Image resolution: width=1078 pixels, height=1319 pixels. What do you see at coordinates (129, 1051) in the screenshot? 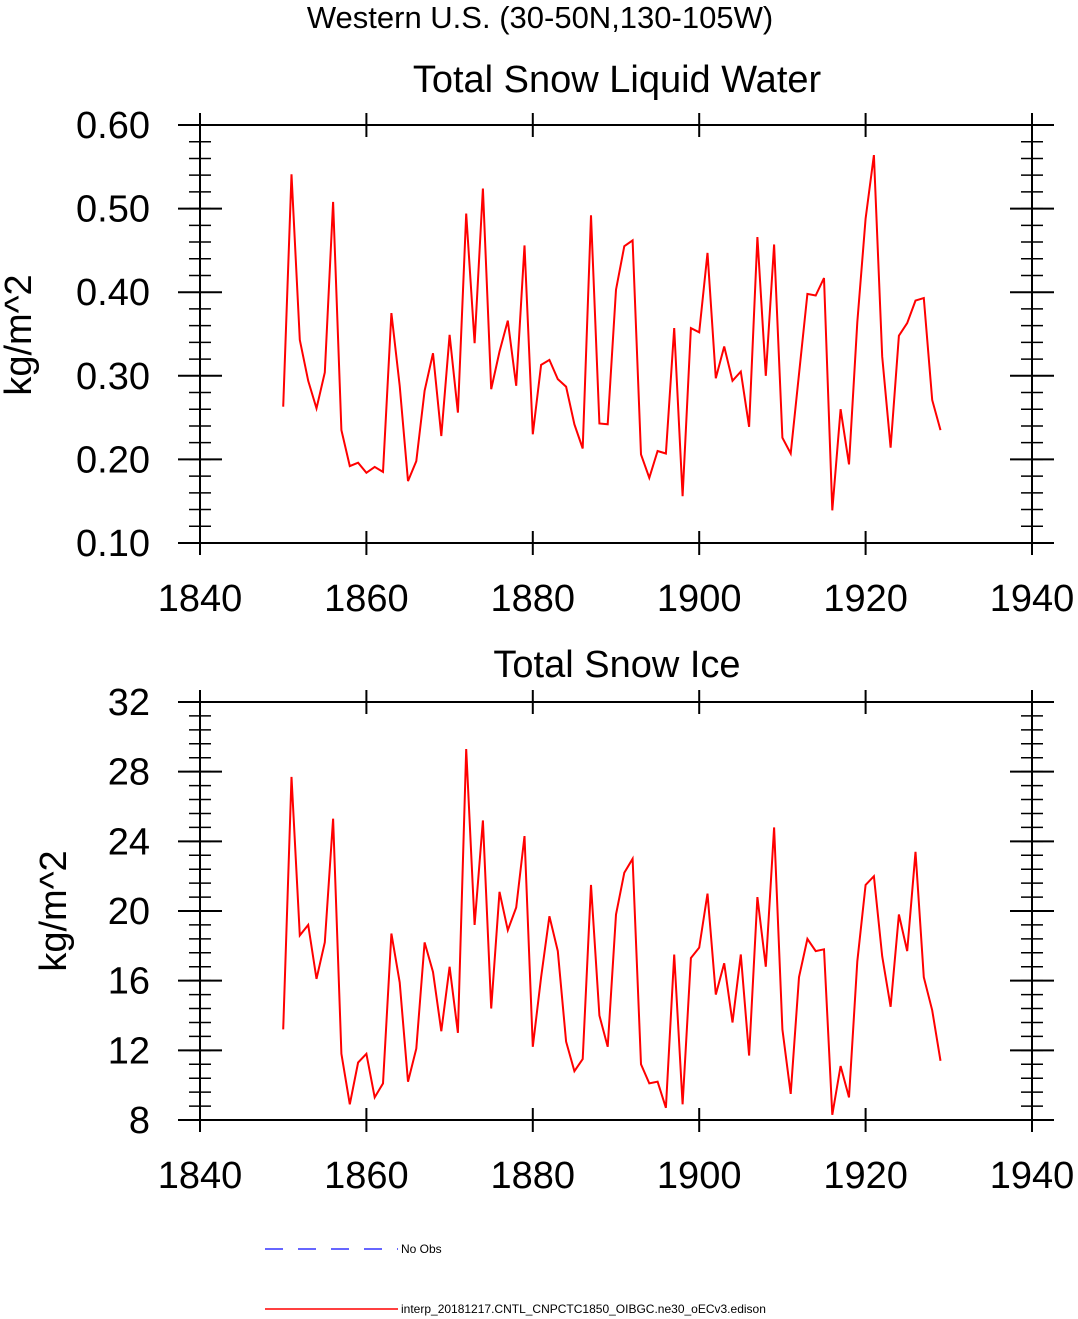
I see `y-tick-label: 12` at bounding box center [129, 1051].